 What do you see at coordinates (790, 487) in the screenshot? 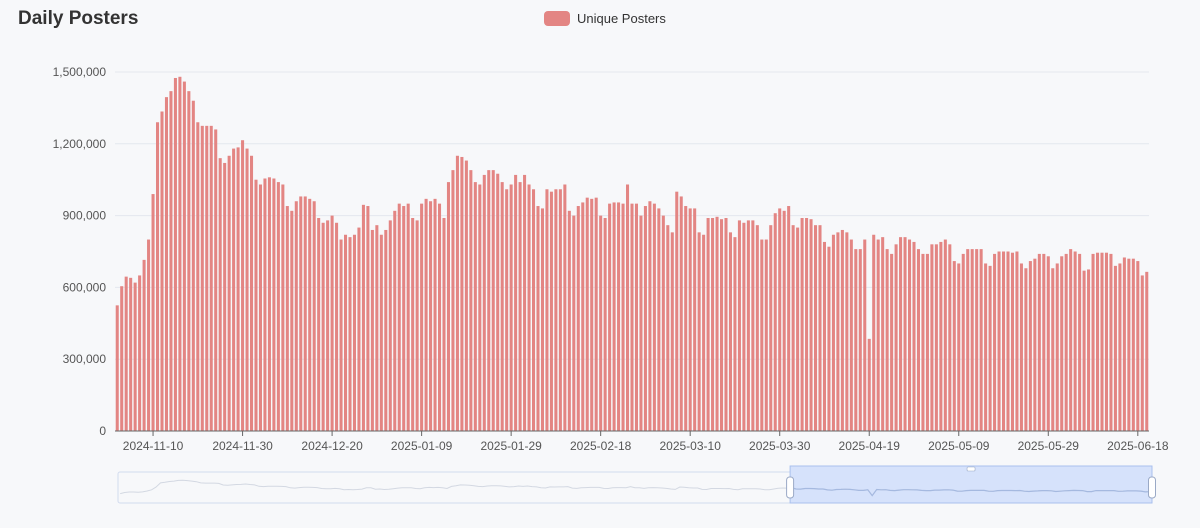
I see `zoom-handle-left` at bounding box center [790, 487].